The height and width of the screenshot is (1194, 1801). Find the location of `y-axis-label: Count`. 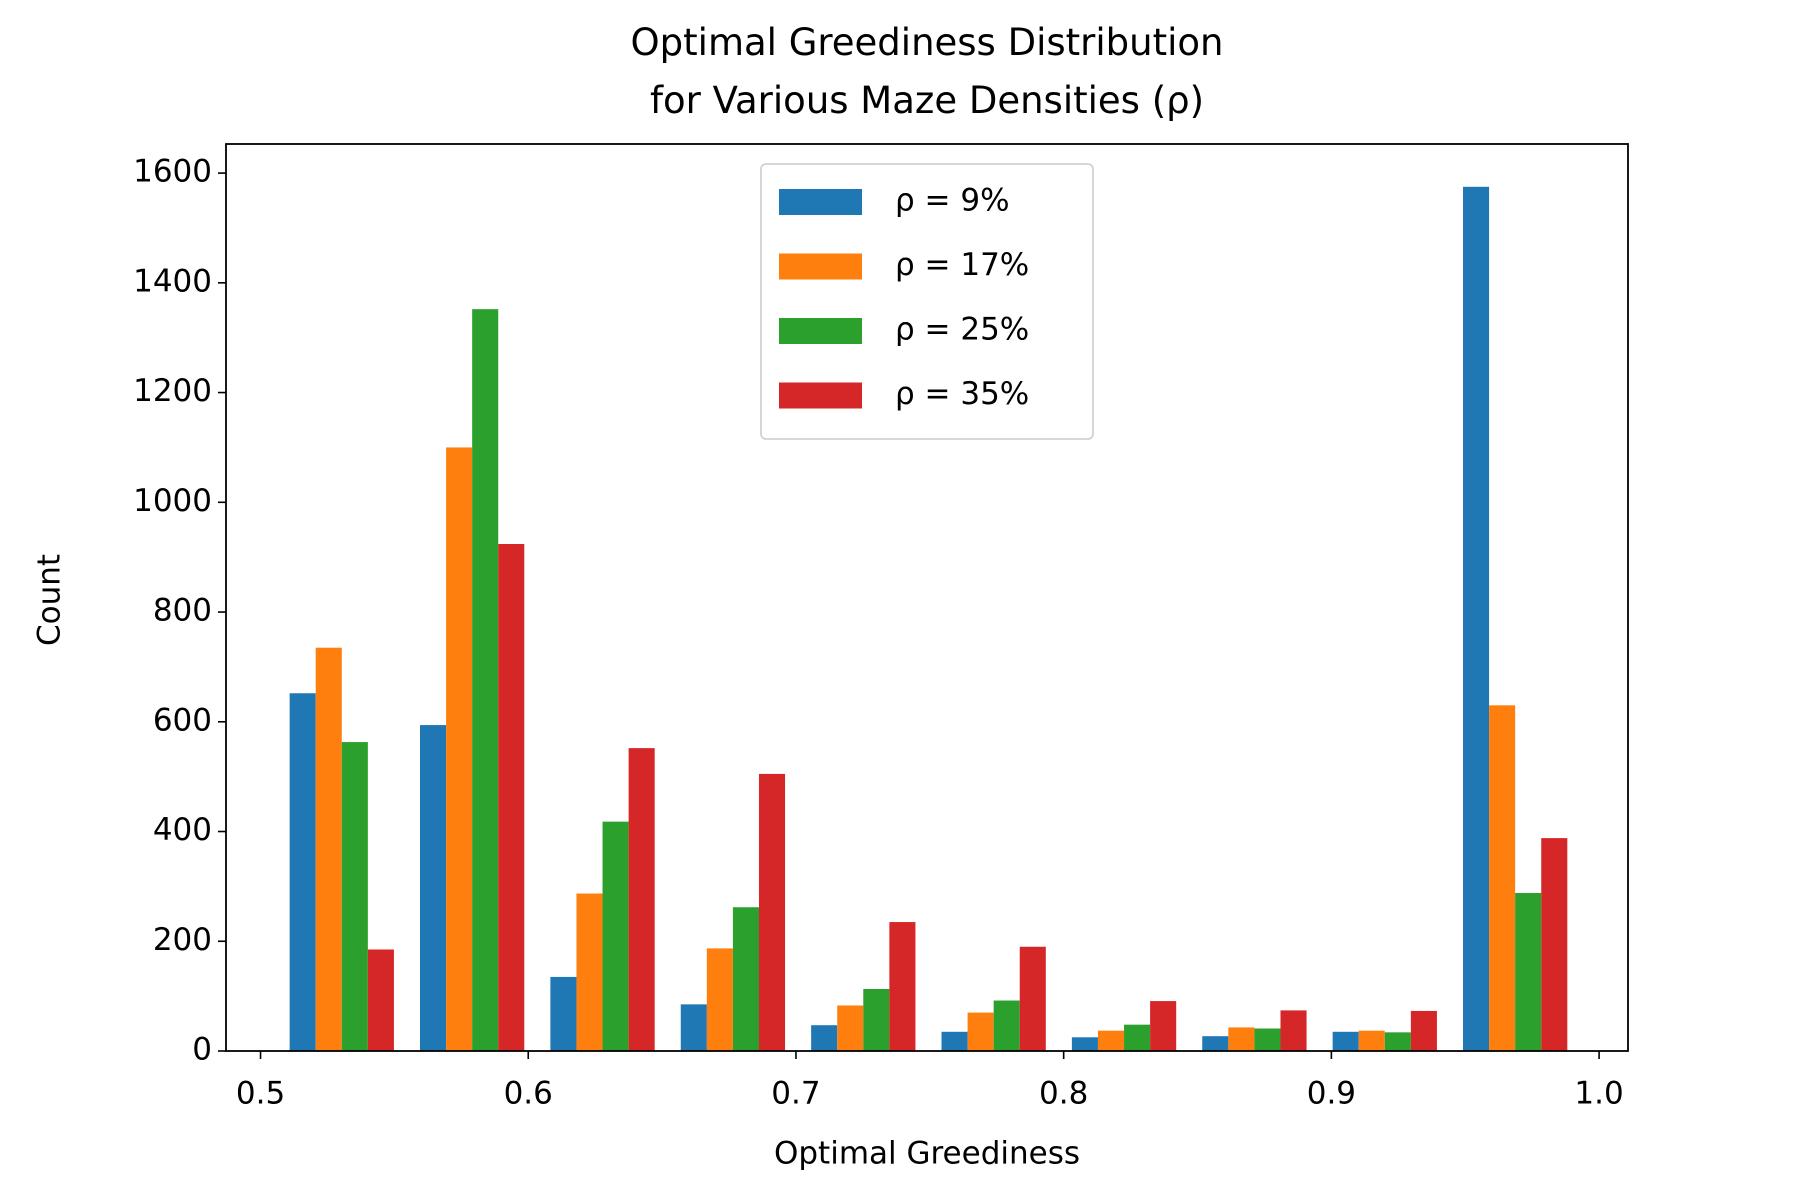

y-axis-label: Count is located at coordinates (50, 600).